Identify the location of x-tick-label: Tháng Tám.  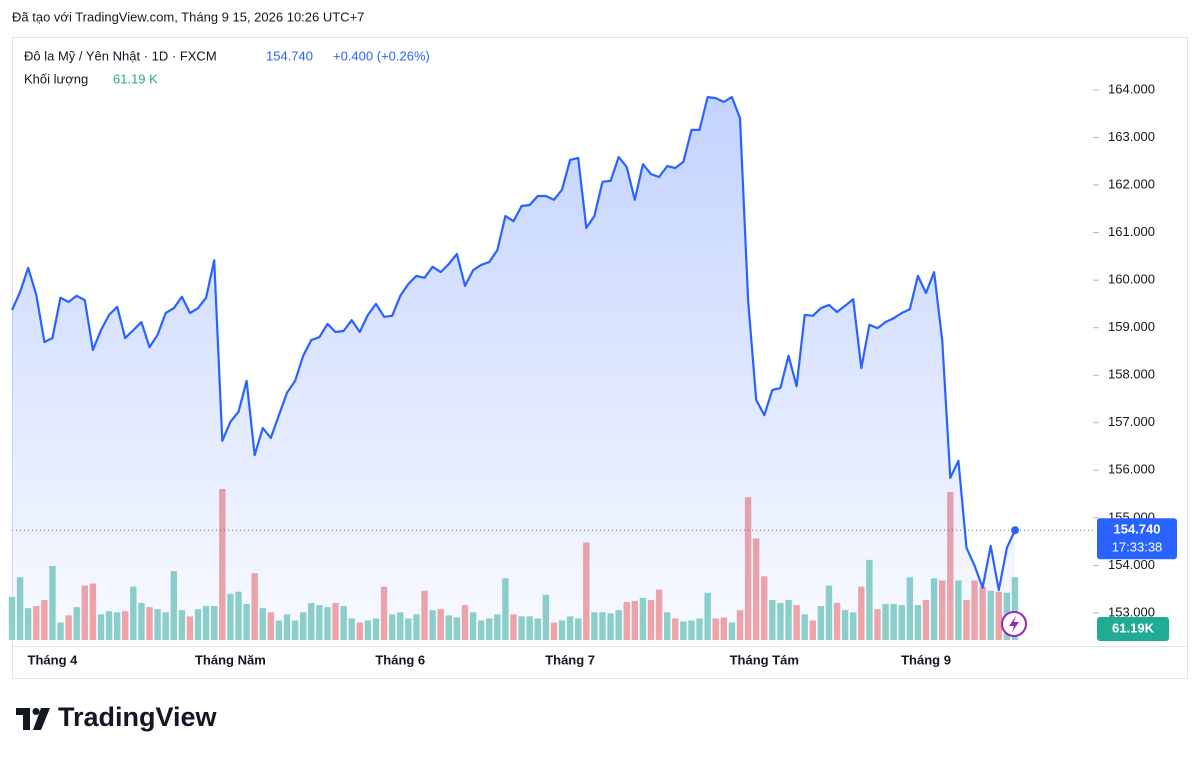
(764, 659).